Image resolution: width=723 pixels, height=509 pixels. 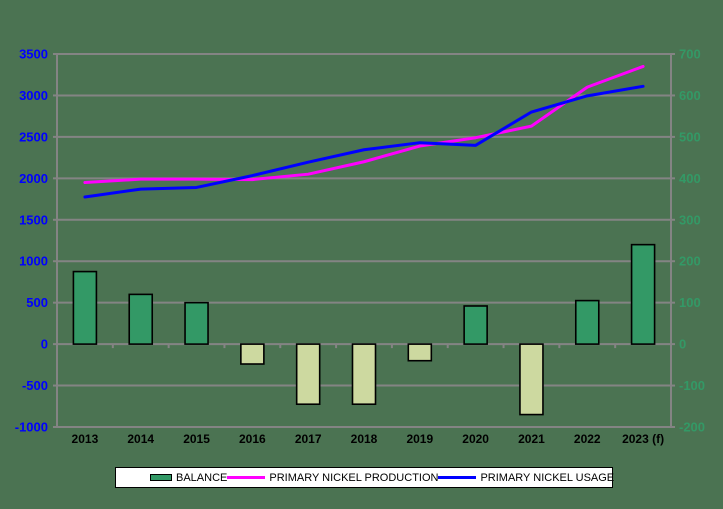 I want to click on balance-bar-2021, so click(x=531, y=379).